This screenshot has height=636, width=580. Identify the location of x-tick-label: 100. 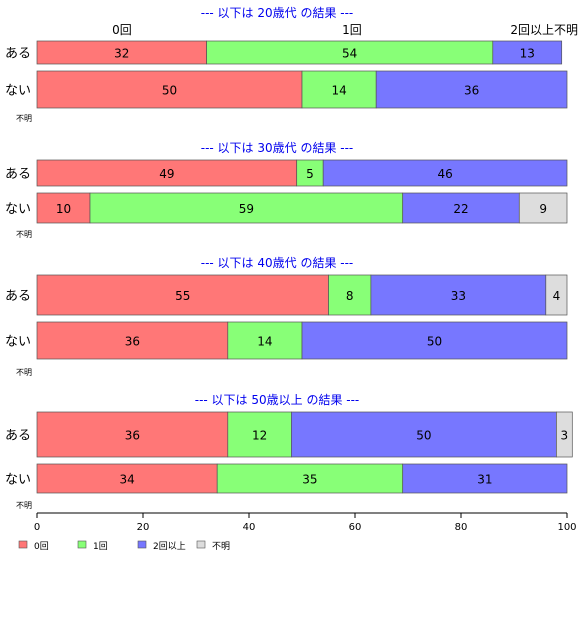
(566, 527).